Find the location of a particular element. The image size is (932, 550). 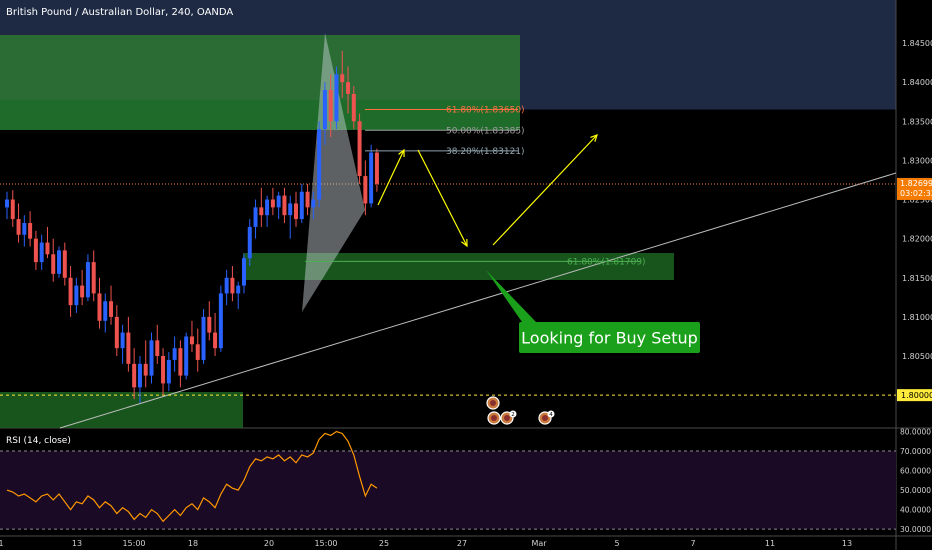

fib-label: 61.80%(1.81709) is located at coordinates (606, 262).